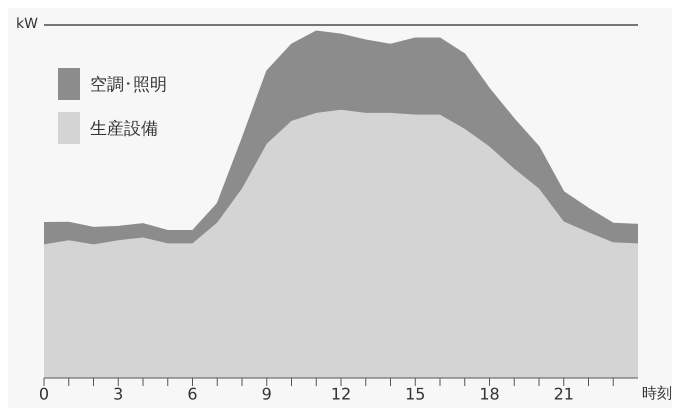 This screenshot has width=680, height=408. What do you see at coordinates (27, 24) in the screenshot?
I see `y-axis-title: kW` at bounding box center [27, 24].